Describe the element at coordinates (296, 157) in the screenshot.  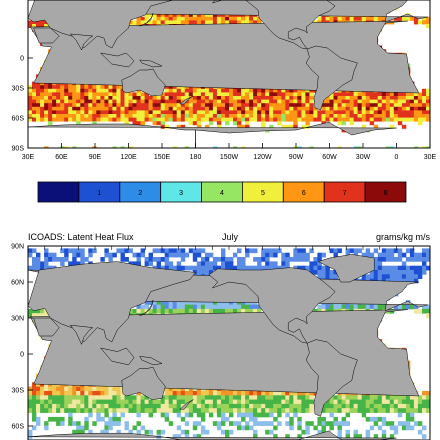
I see `top-lon-label: 90W` at that location.